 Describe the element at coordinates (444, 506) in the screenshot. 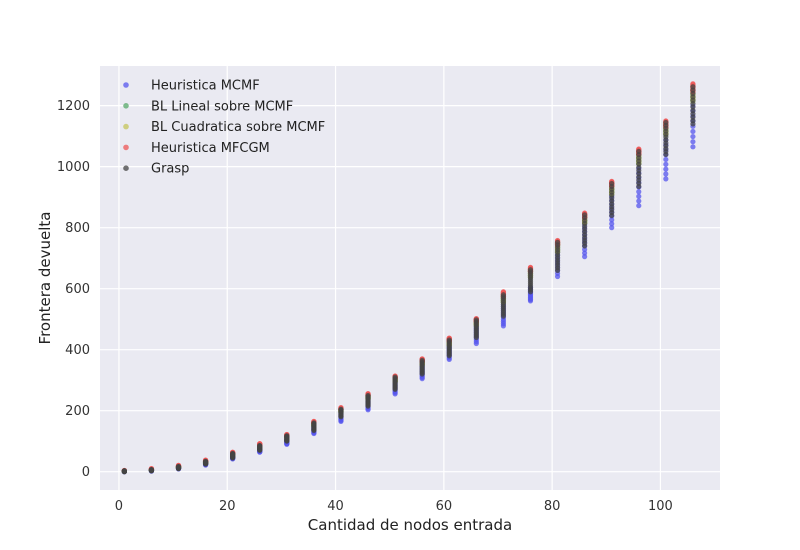

I see `x-tick-label: 60` at that location.